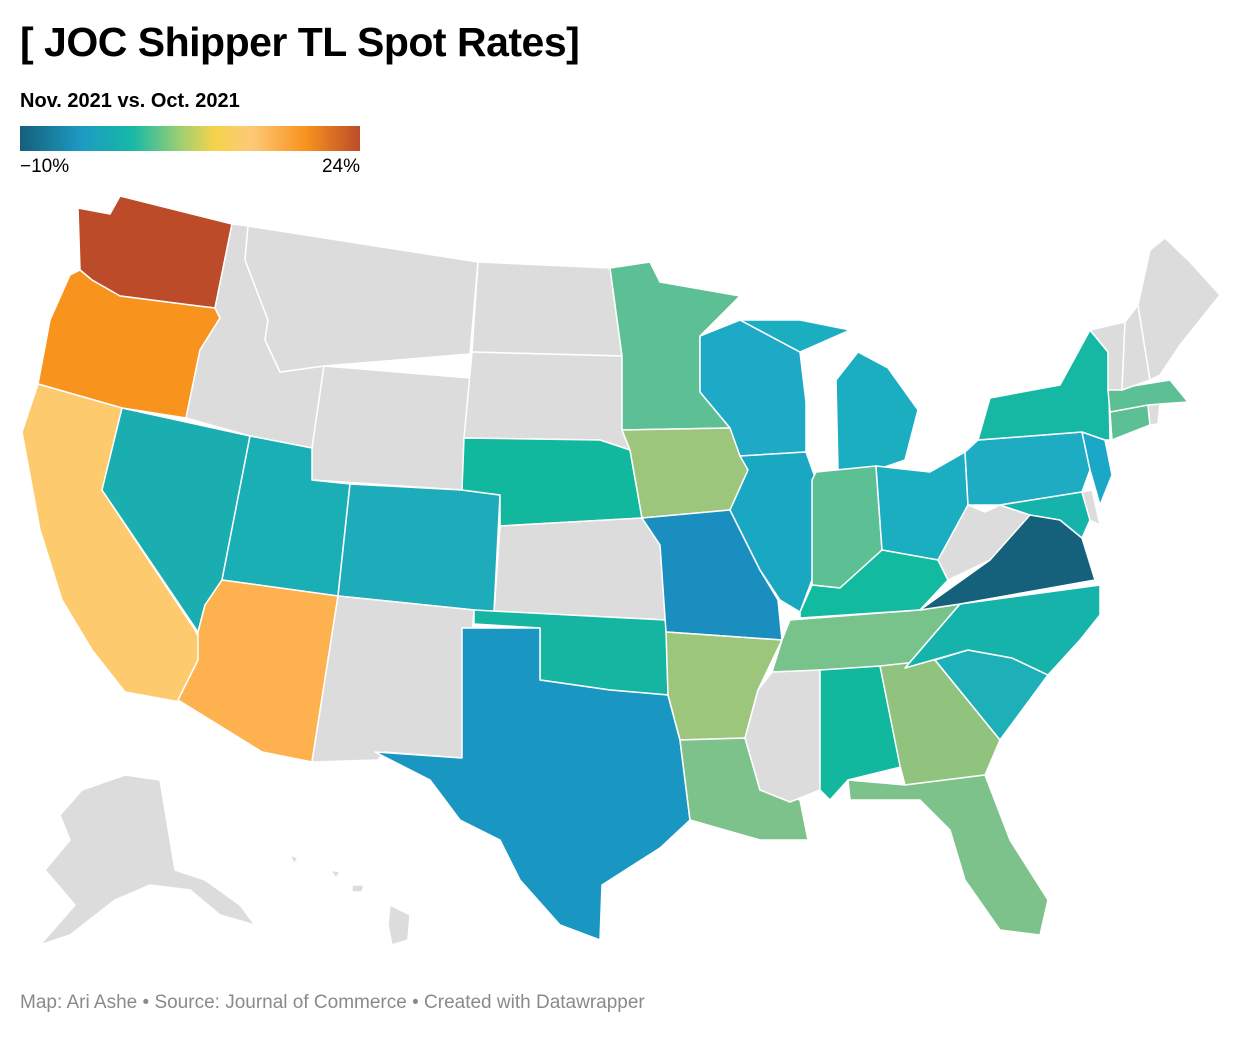  Describe the element at coordinates (190, 138) in the screenshot. I see `legend-gradient-bar` at that location.